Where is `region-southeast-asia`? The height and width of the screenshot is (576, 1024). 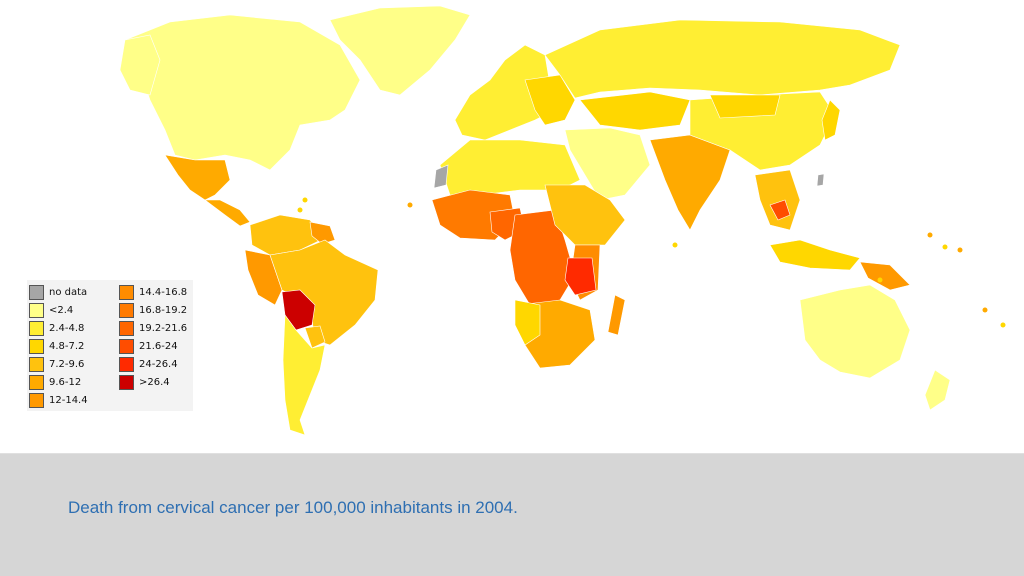
region-southeast-asia is located at coordinates (777, 200).